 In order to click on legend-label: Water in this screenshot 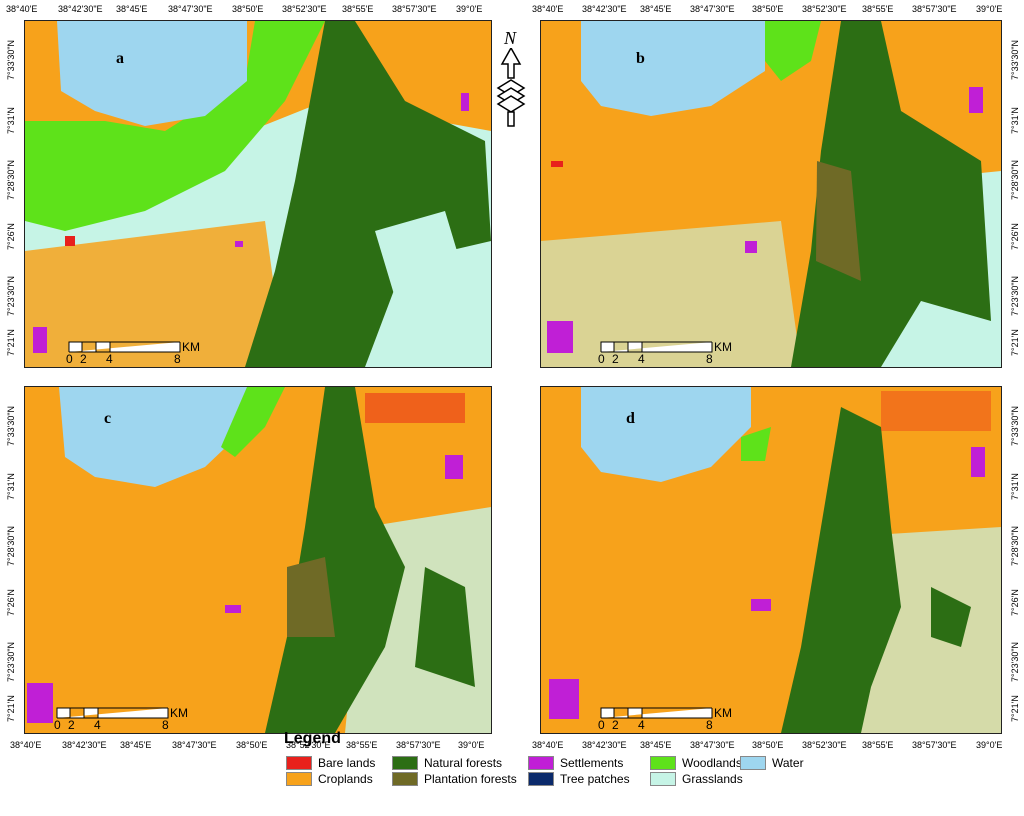, I will do `click(788, 763)`.